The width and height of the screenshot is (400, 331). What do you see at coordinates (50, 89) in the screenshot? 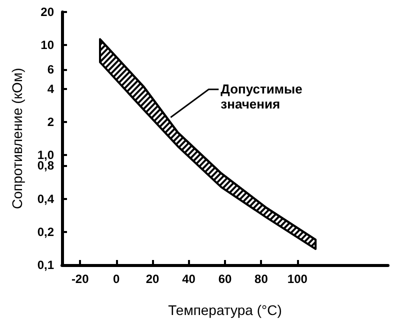
I see `y-tick-label: 4` at bounding box center [50, 89].